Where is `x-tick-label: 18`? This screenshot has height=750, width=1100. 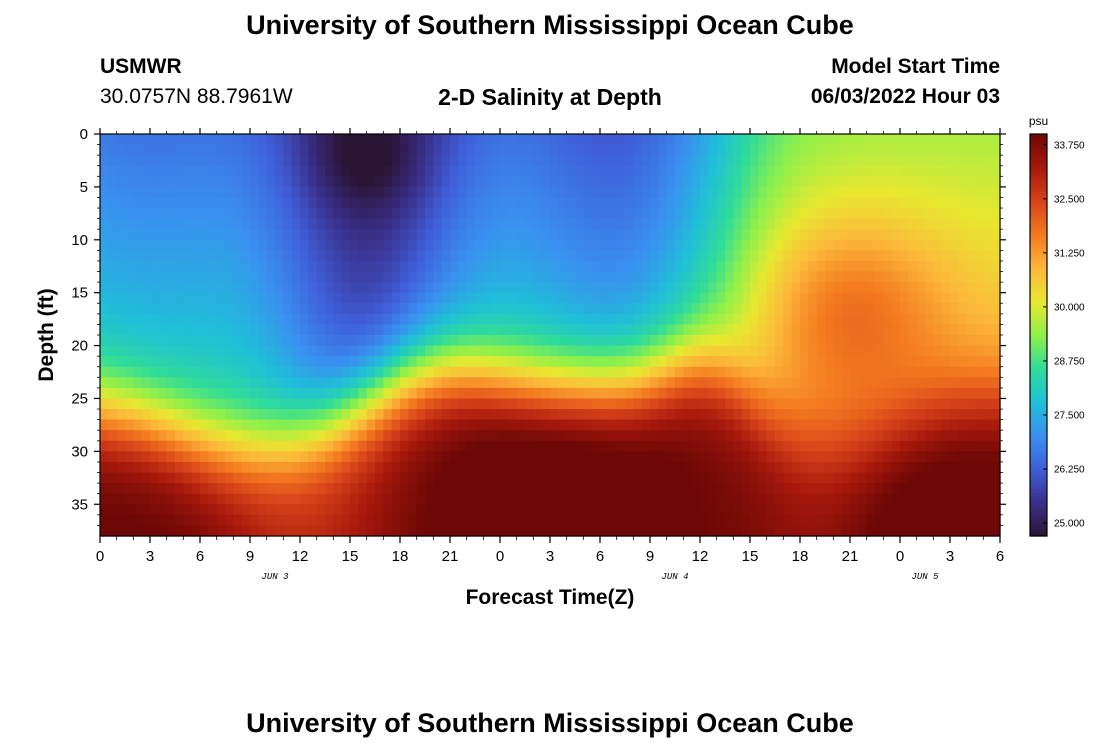
x-tick-label: 18 is located at coordinates (400, 556).